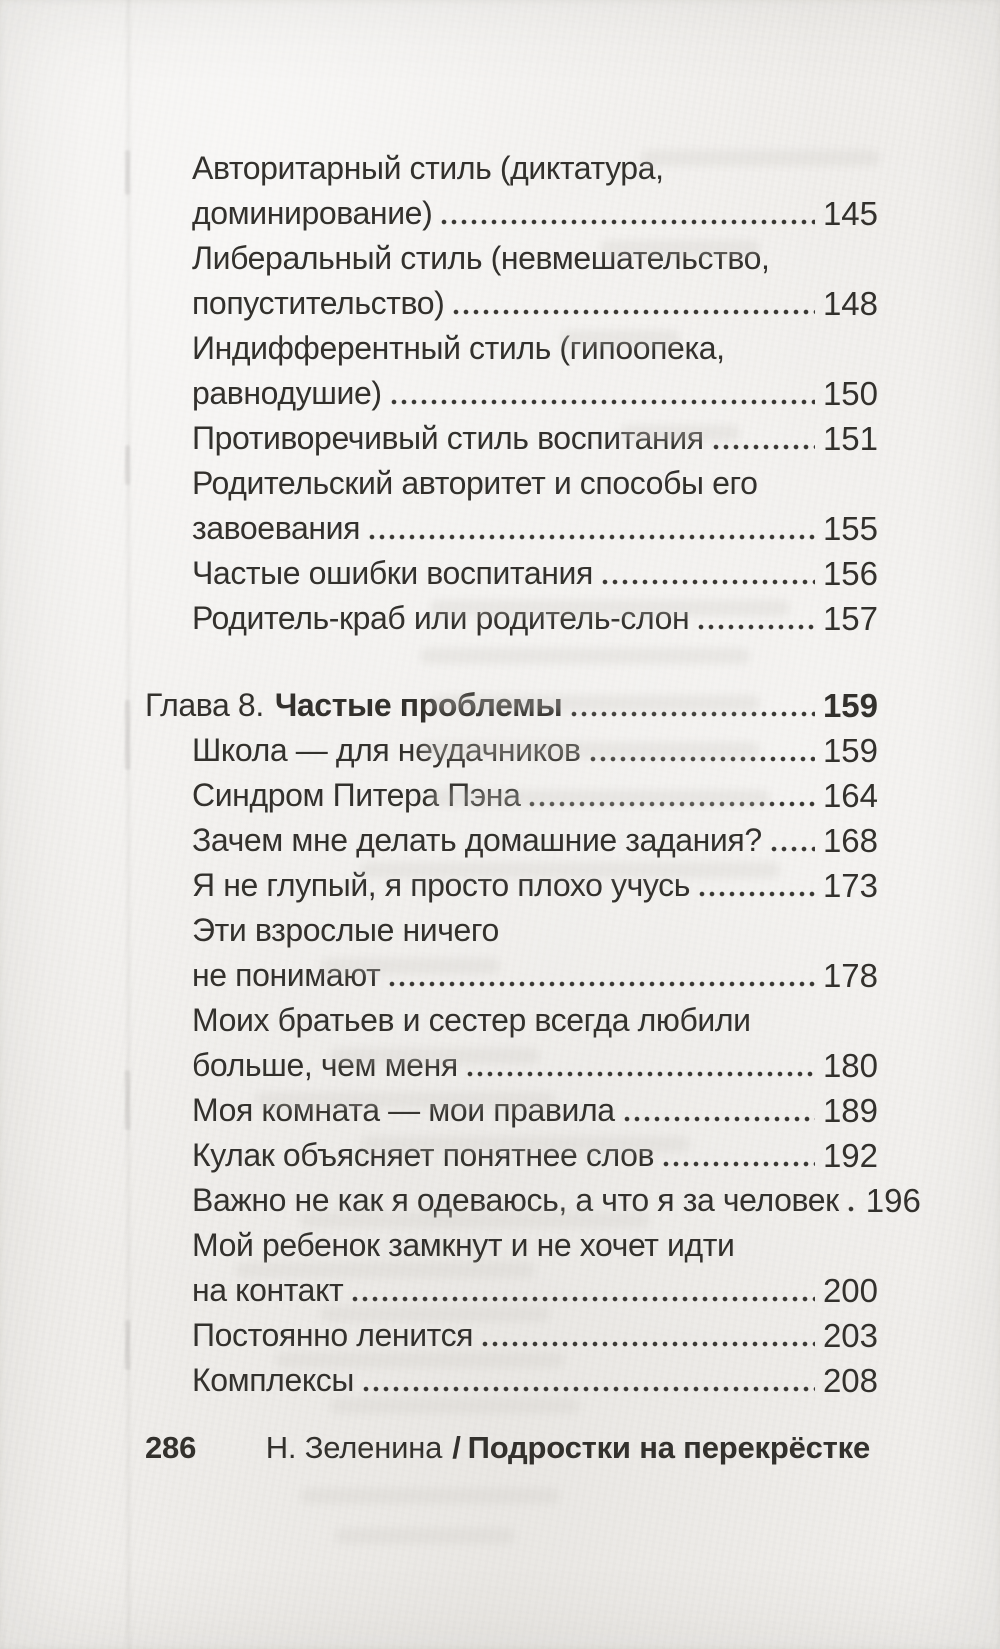 The width and height of the screenshot is (1000, 1649). I want to click on toc-entry: Комплексы 208, so click(511, 1380).